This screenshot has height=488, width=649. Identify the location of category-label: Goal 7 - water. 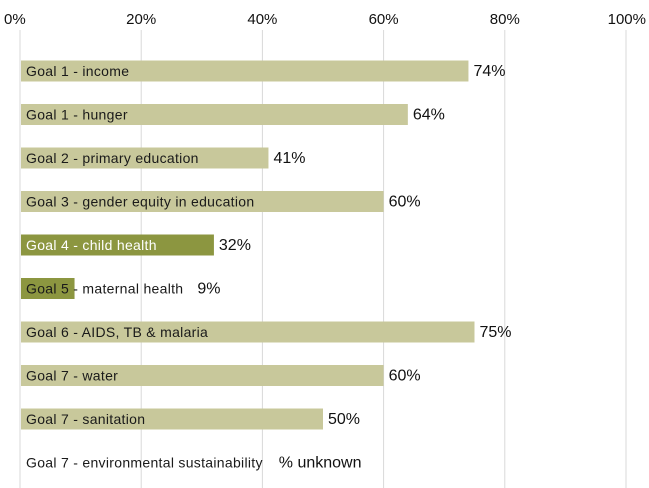
(72, 376).